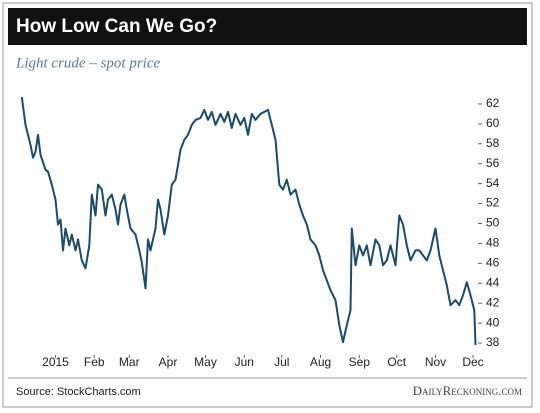 Image resolution: width=540 pixels, height=413 pixels. What do you see at coordinates (493, 282) in the screenshot?
I see `y-tick-label: 44` at bounding box center [493, 282].